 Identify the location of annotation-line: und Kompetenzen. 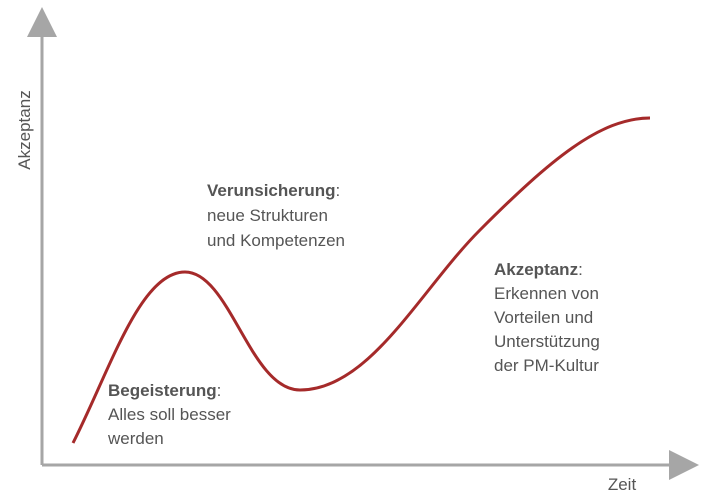
(276, 240).